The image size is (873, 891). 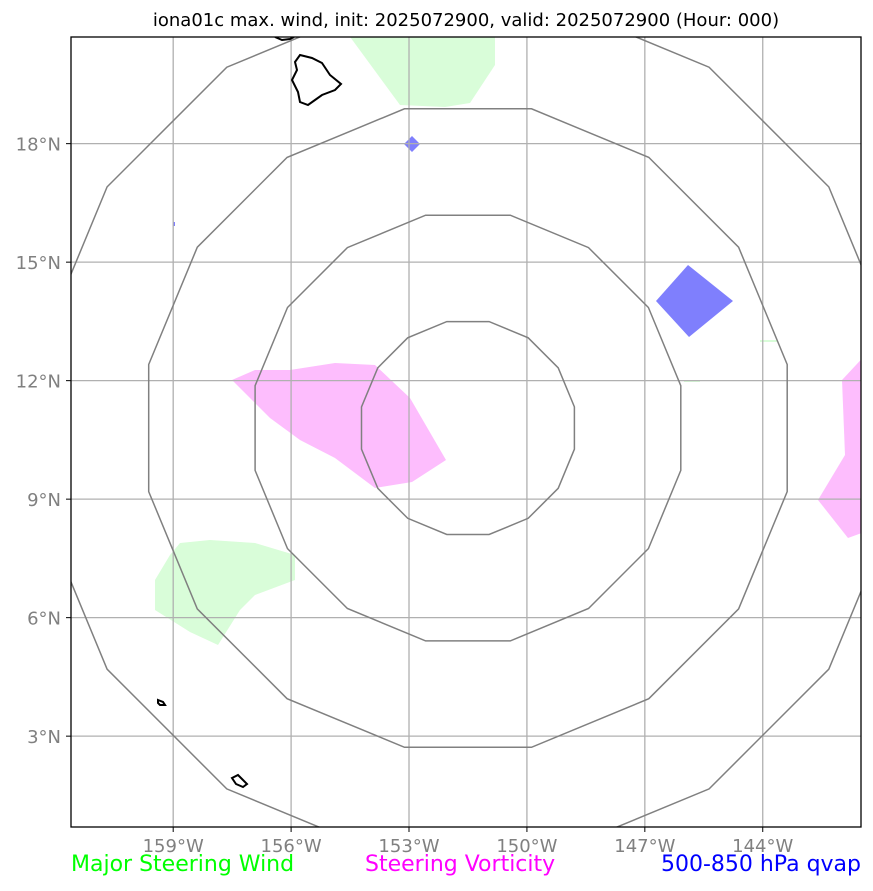 I want to click on lon-tick-label: 153°W, so click(x=408, y=846).